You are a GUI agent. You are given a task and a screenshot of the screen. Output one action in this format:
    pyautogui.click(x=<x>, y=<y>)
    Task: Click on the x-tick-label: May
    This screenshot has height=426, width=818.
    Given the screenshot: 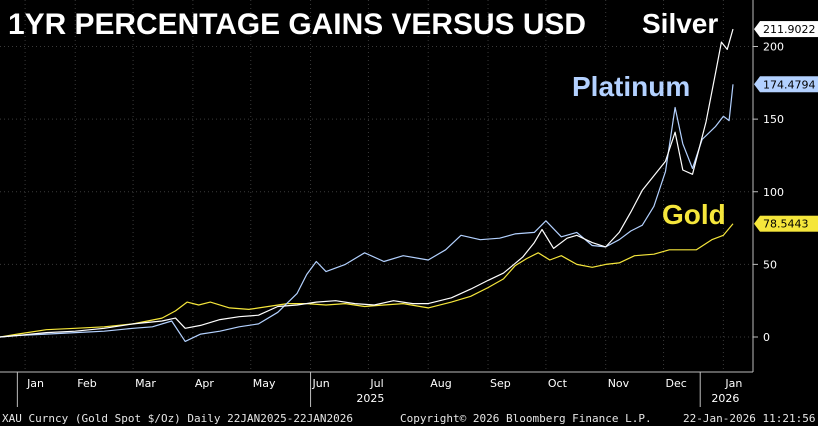 What is the action you would take?
    pyautogui.click(x=264, y=383)
    